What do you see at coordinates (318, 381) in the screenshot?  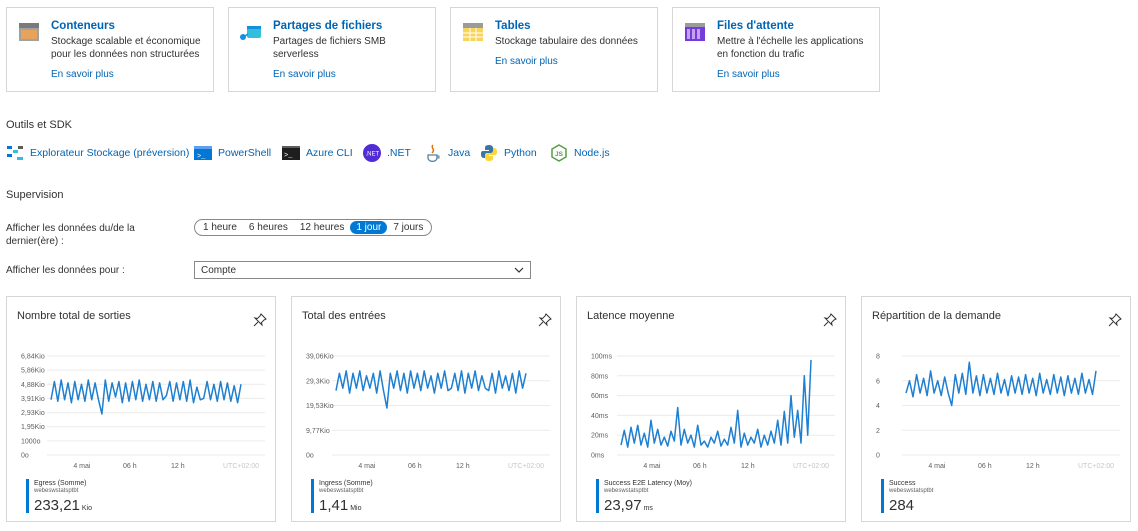 I see `y-tick-label: 29,3Kio` at bounding box center [318, 381].